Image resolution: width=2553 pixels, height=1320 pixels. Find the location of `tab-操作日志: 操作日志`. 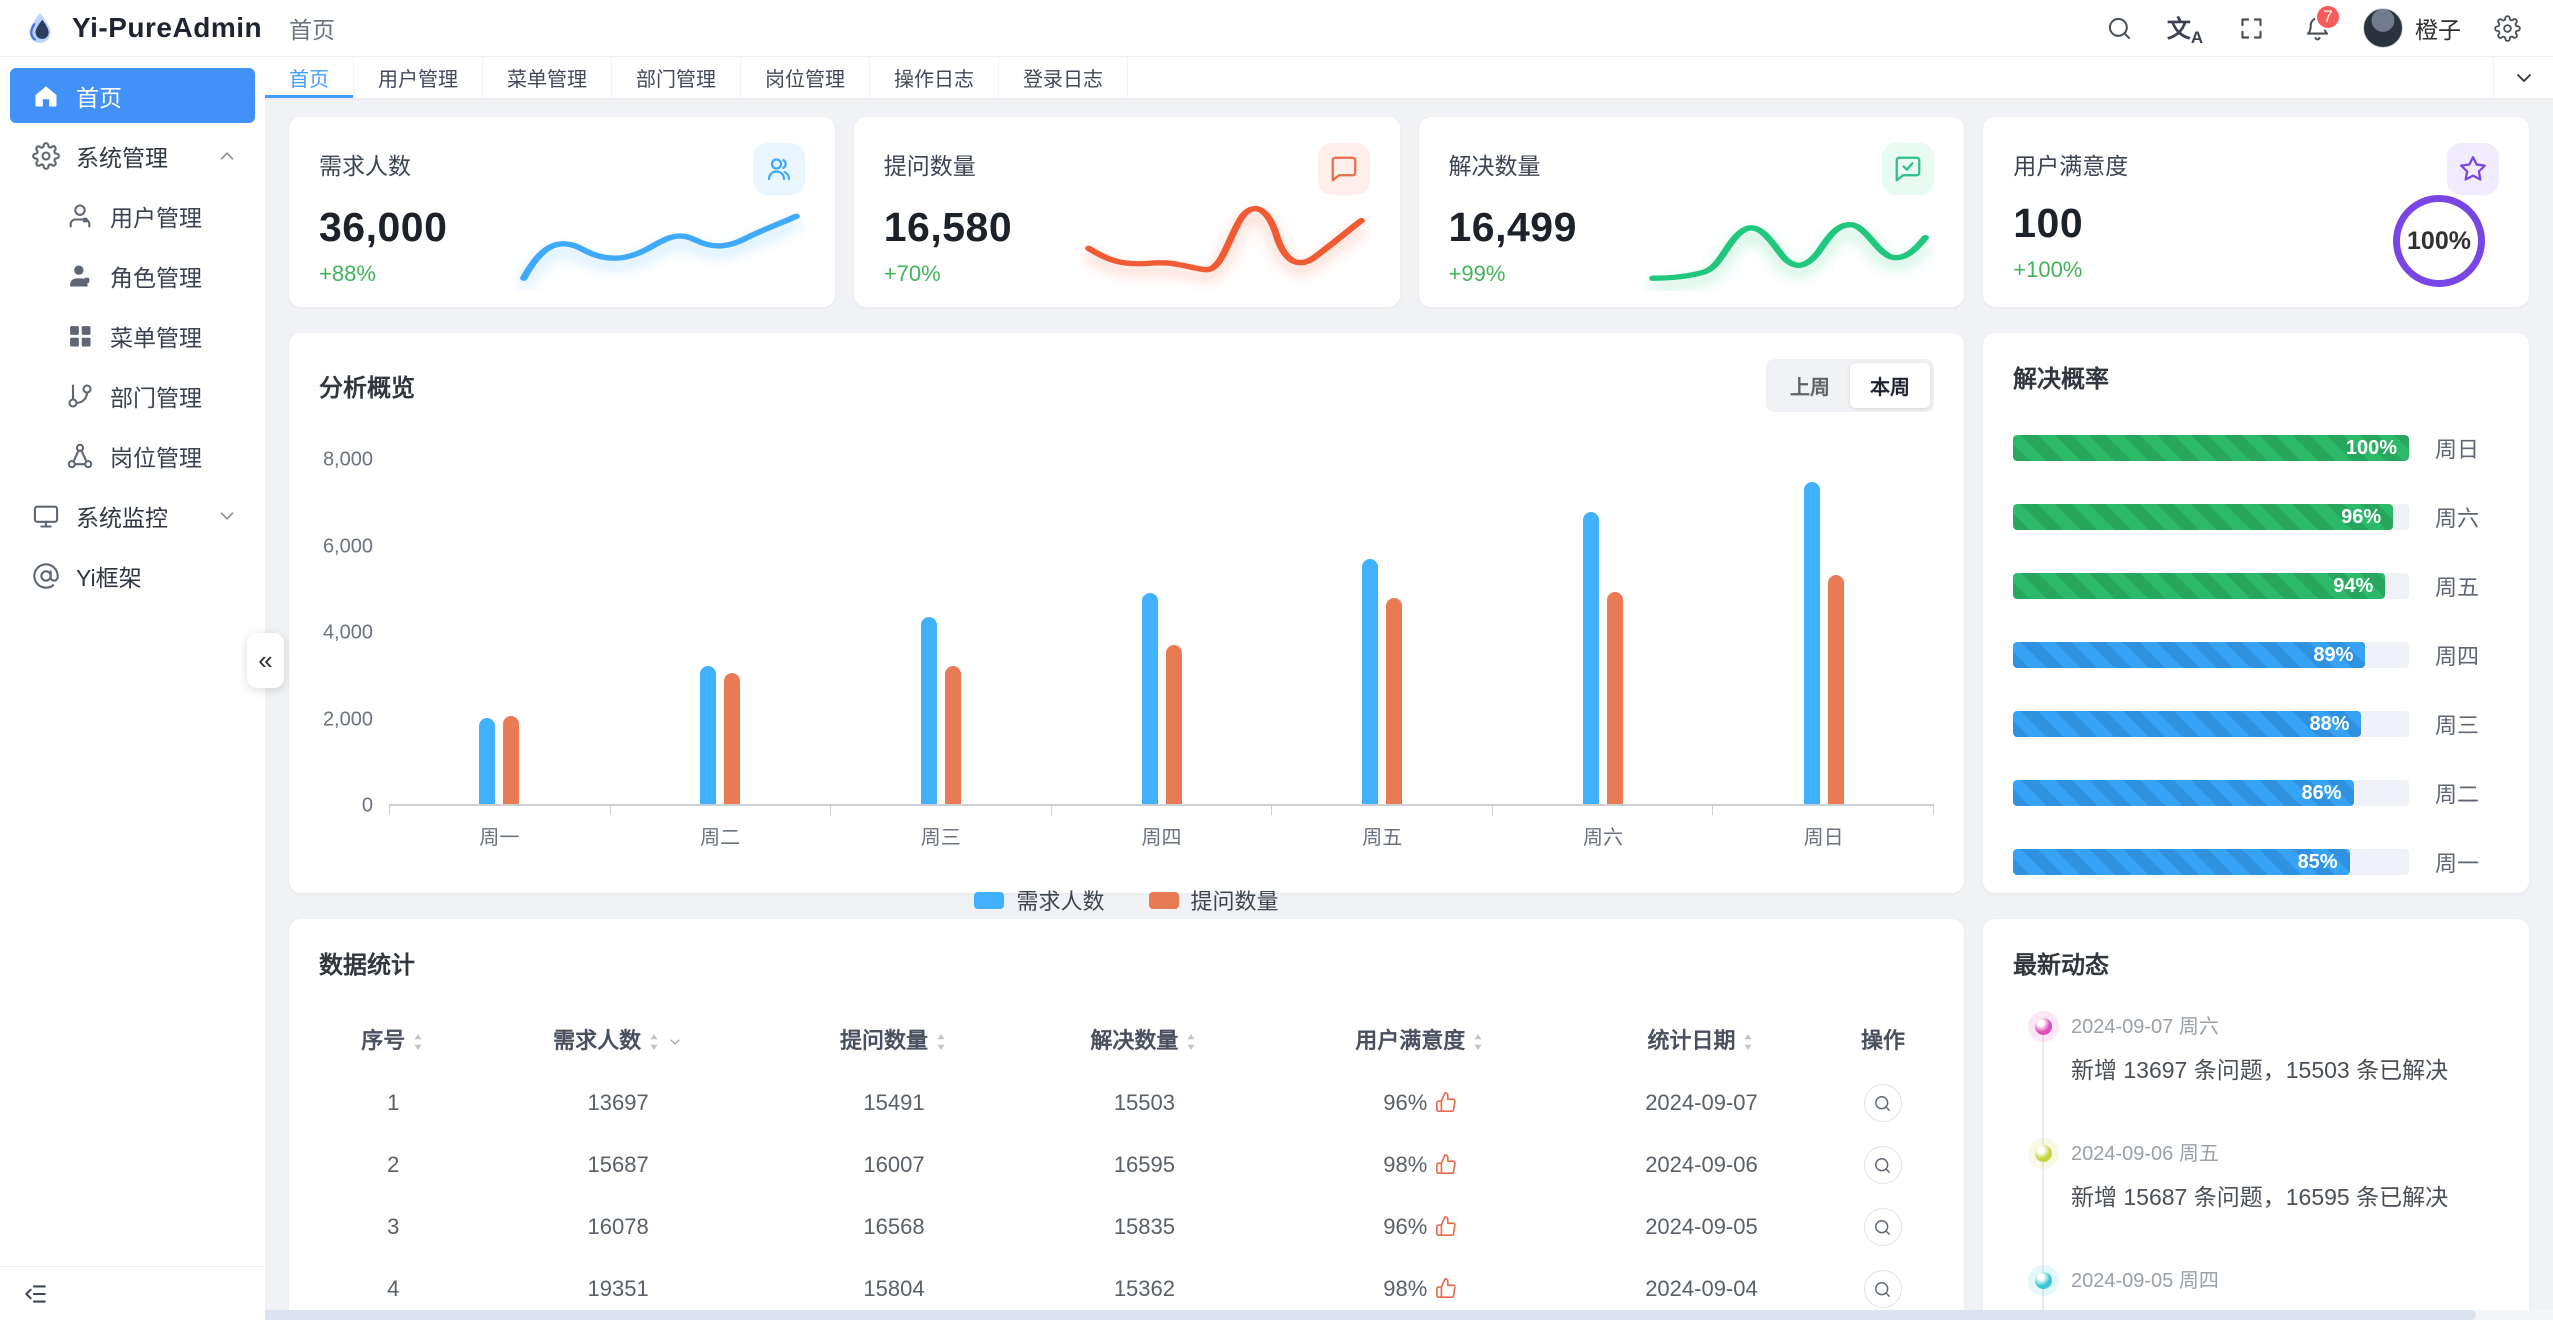

tab-操作日志: 操作日志 is located at coordinates (934, 77).